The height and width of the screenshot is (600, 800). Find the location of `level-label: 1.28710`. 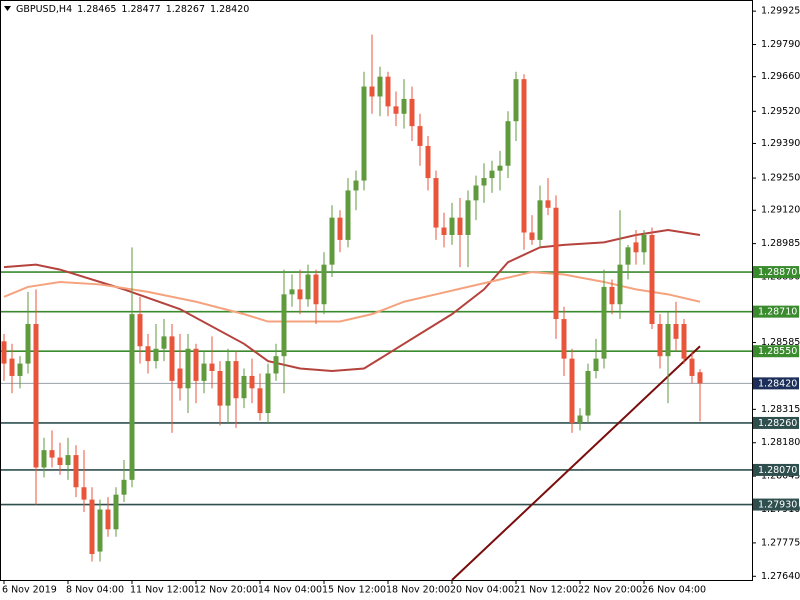

level-label: 1.28710 is located at coordinates (777, 312).